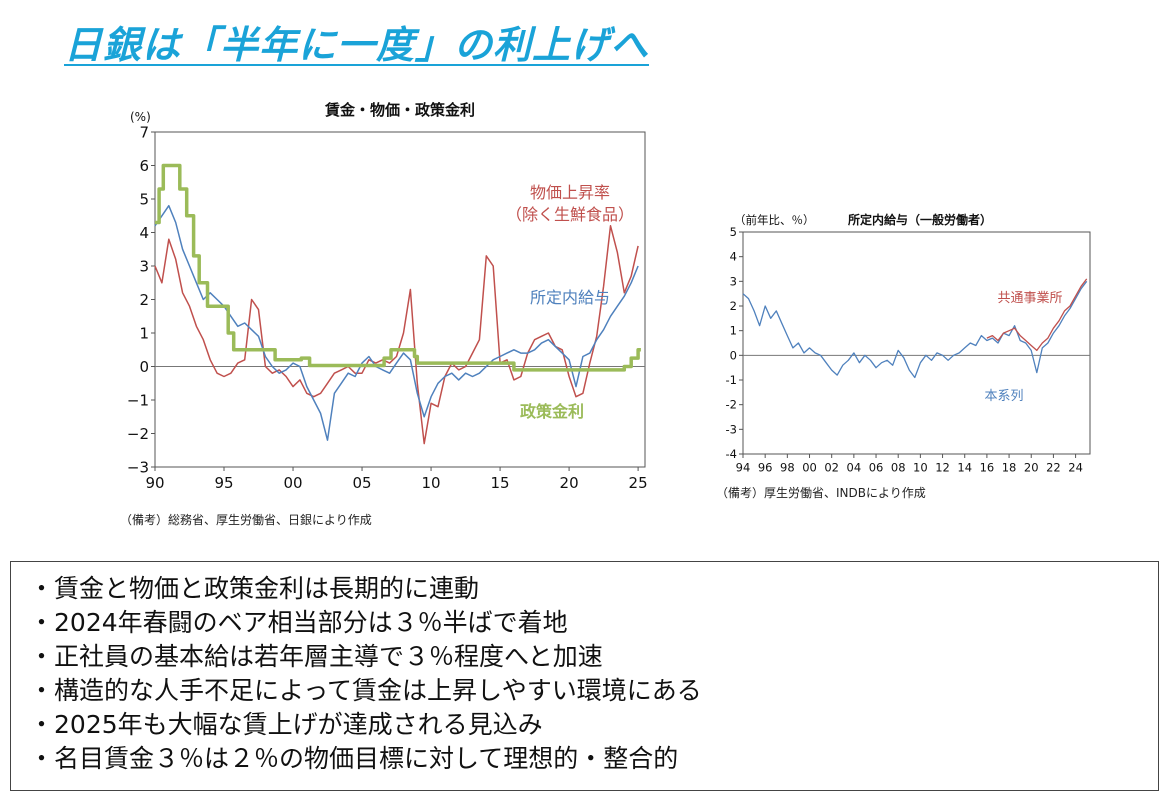  What do you see at coordinates (987, 468) in the screenshot?
I see `x-tick-label: 16` at bounding box center [987, 468].